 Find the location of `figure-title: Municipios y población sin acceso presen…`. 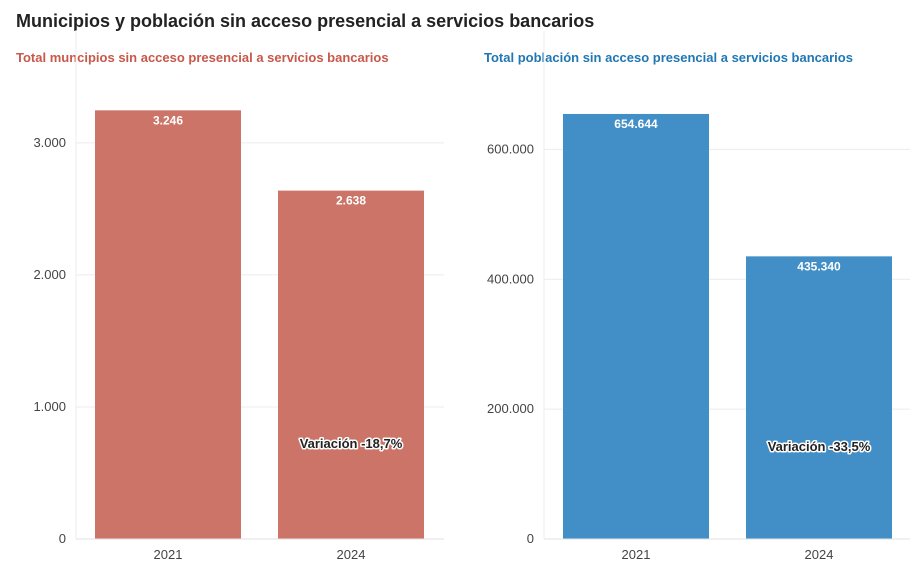

figure-title: Municipios y población sin acceso presen… is located at coordinates (305, 21).